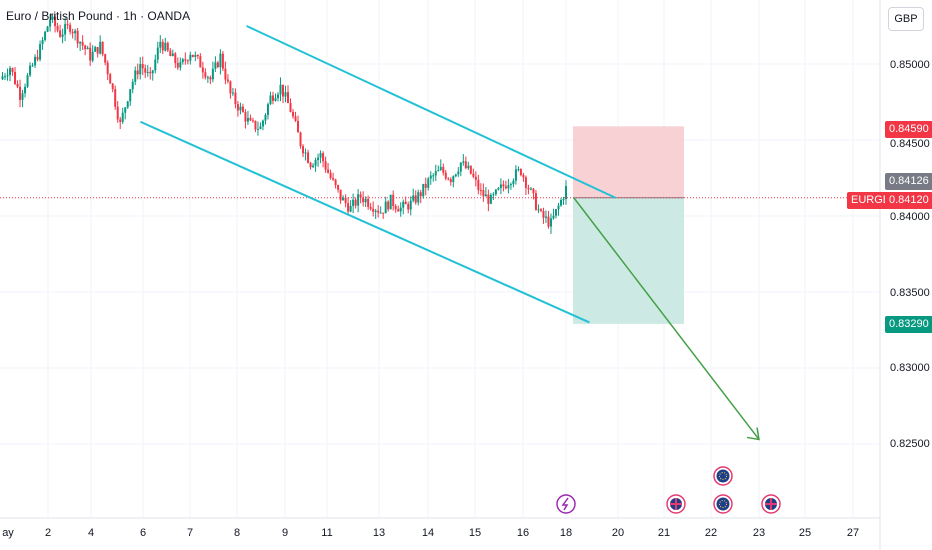  Describe the element at coordinates (711, 533) in the screenshot. I see `time-tick-label: 22` at that location.